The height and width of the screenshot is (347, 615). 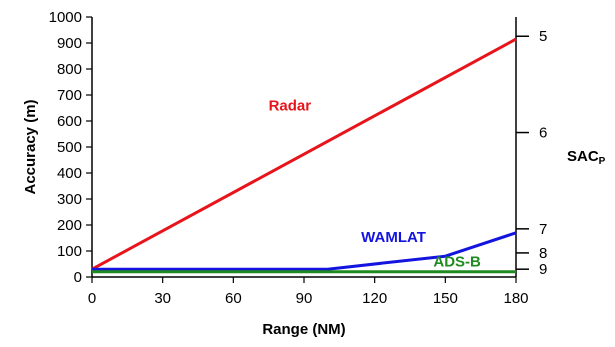 What do you see at coordinates (69, 121) in the screenshot?
I see `y-tick-label: 600` at bounding box center [69, 121].